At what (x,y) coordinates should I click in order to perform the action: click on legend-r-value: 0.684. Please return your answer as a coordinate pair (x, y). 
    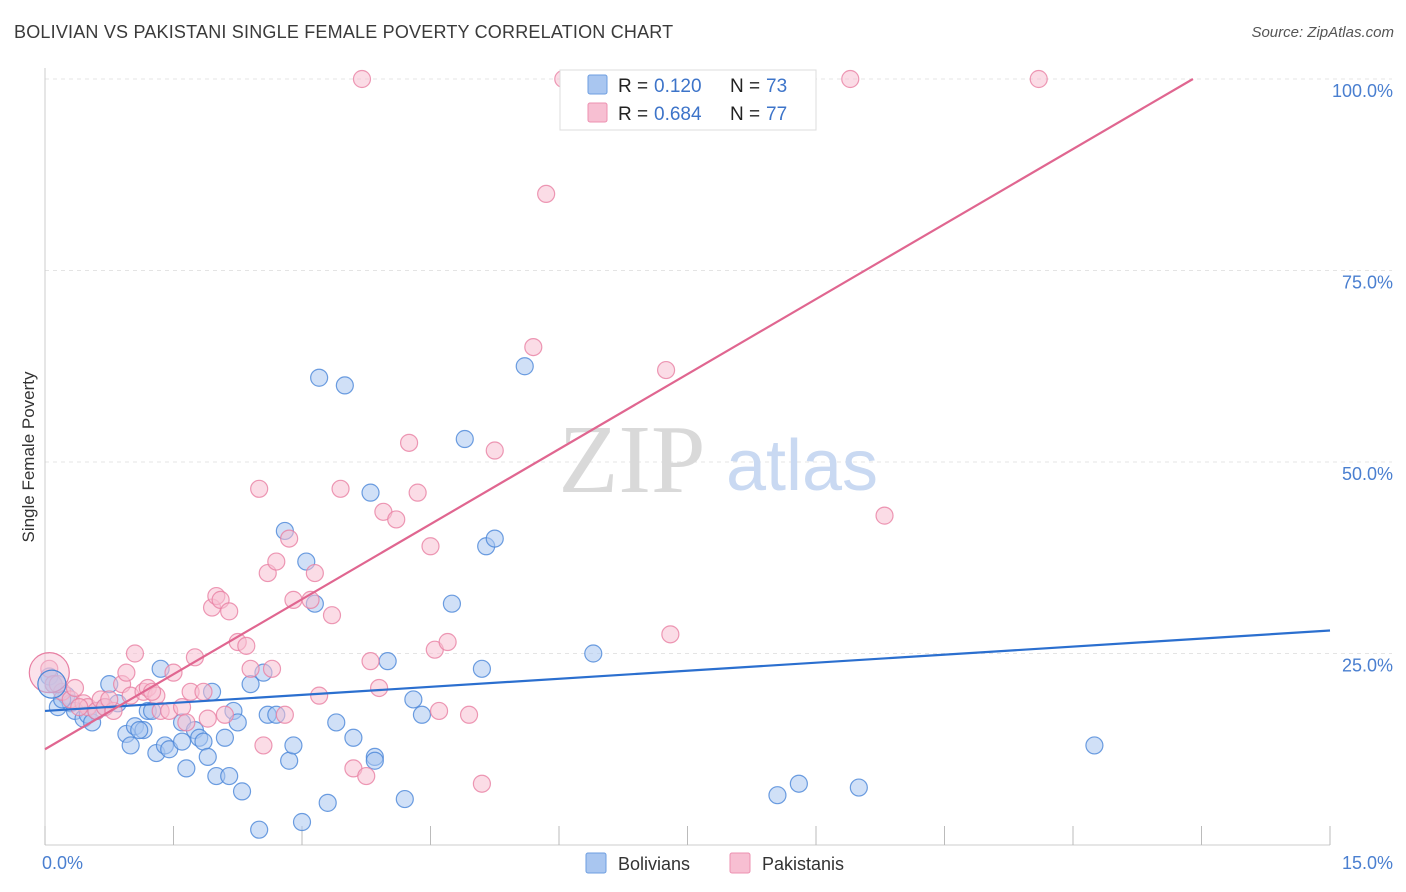
    Looking at the image, I should click on (678, 114).